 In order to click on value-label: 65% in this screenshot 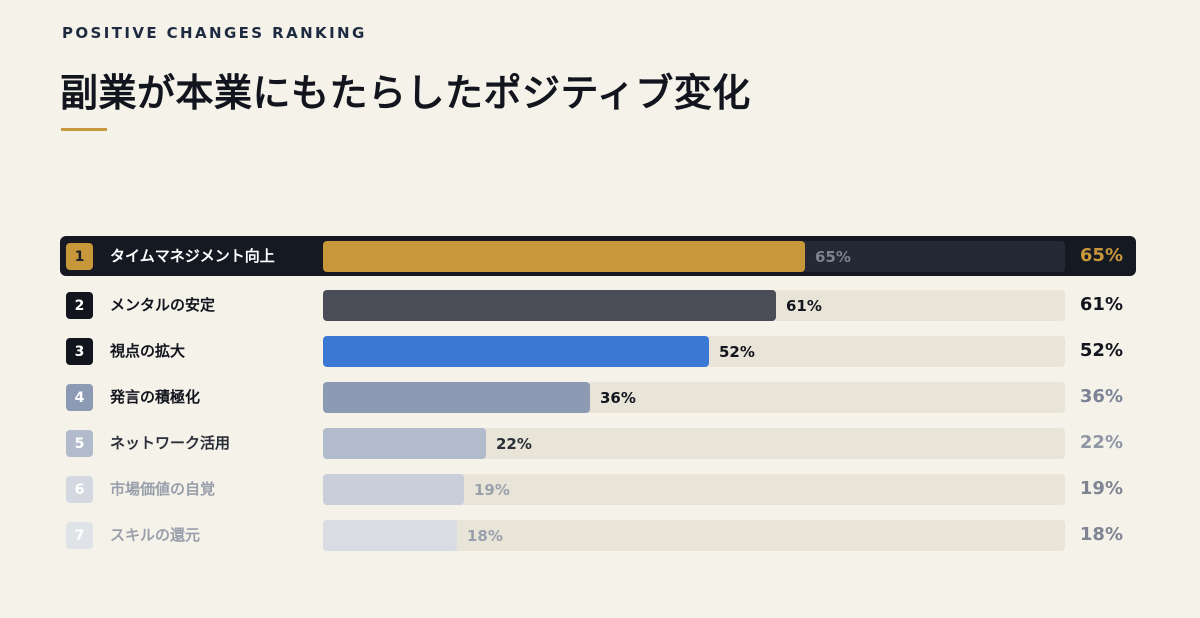, I will do `click(1101, 255)`.